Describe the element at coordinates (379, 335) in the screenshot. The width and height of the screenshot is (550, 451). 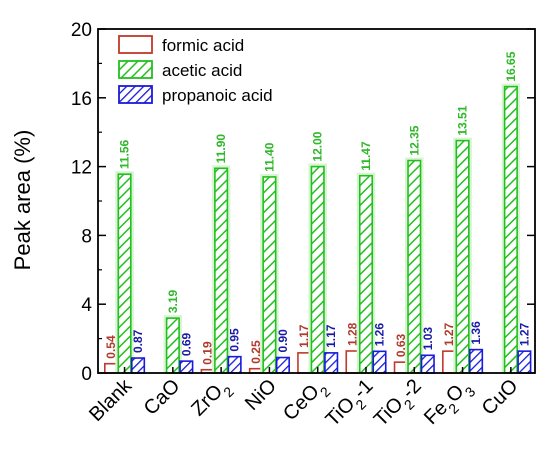
I see `data-label: 1.26` at that location.